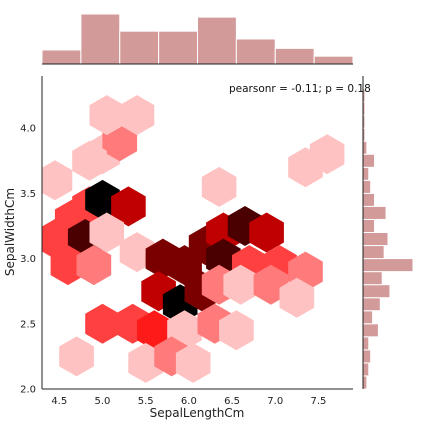 This screenshot has width=438, height=426. What do you see at coordinates (197, 413) in the screenshot?
I see `x-axis-label: SepalLengthCm` at bounding box center [197, 413].